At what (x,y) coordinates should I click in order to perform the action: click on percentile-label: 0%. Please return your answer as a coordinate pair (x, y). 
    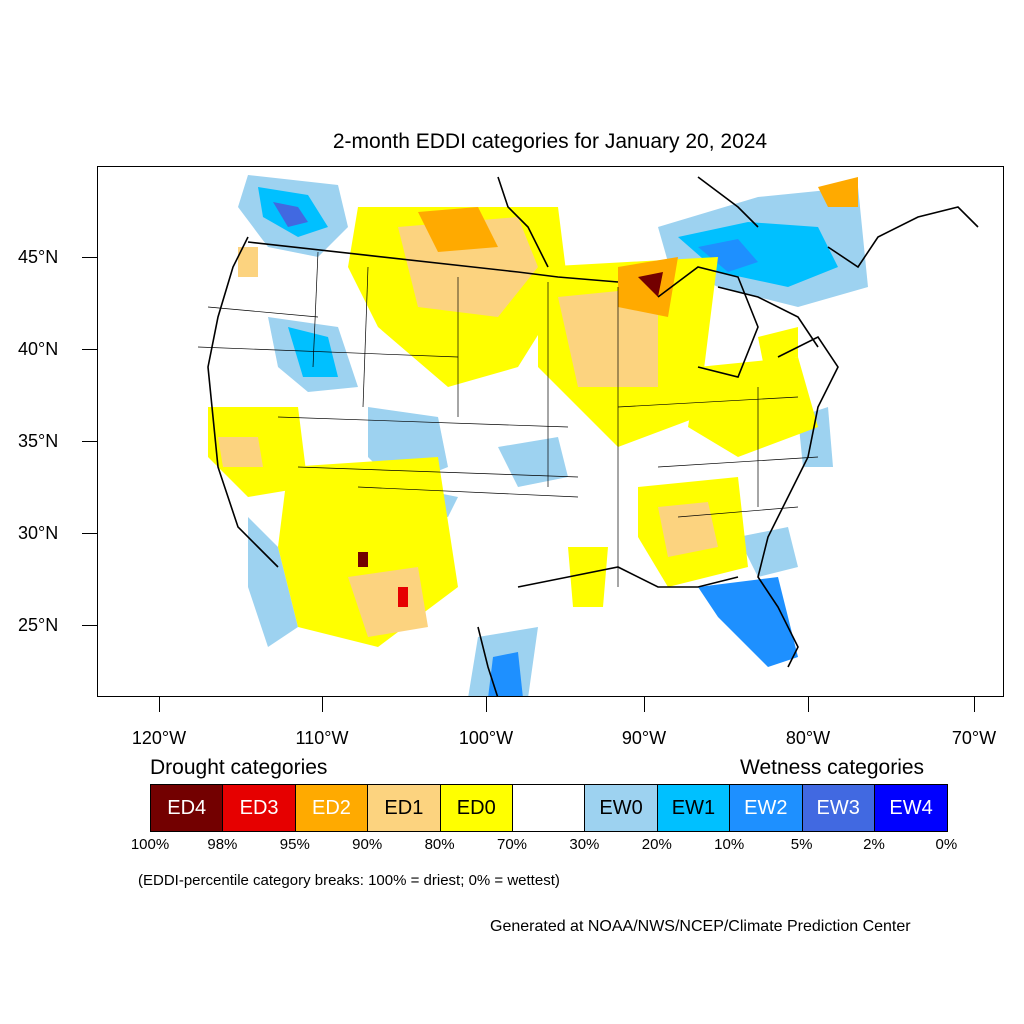
    Looking at the image, I should click on (946, 844).